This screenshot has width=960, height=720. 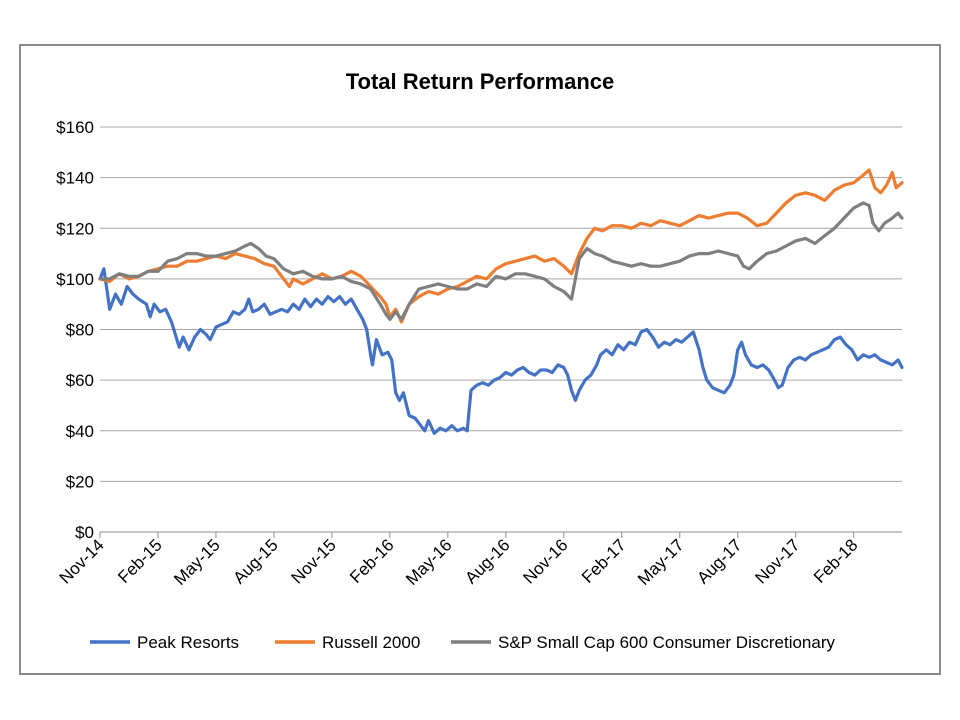 What do you see at coordinates (777, 561) in the screenshot?
I see `x-tick-label: Nov-17` at bounding box center [777, 561].